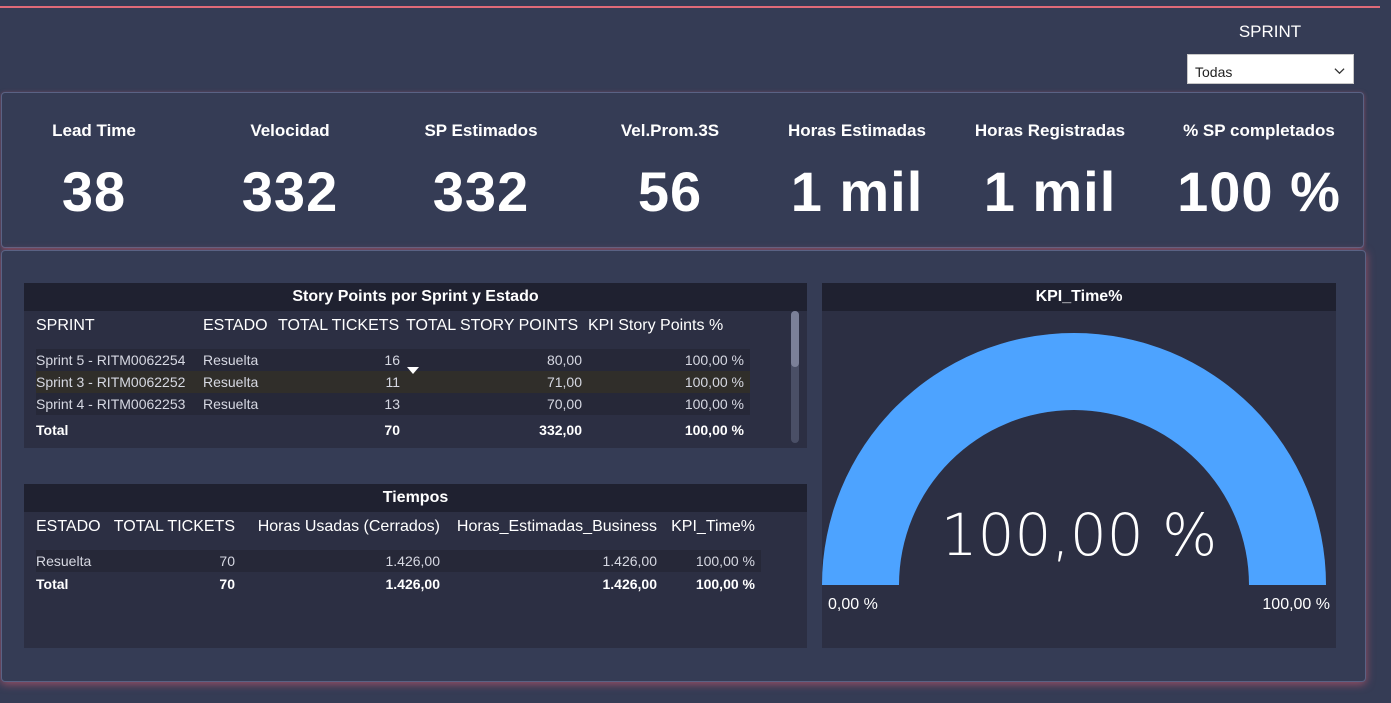 This screenshot has width=1391, height=703. What do you see at coordinates (413, 370) in the screenshot?
I see `sort-descending-icon` at bounding box center [413, 370].